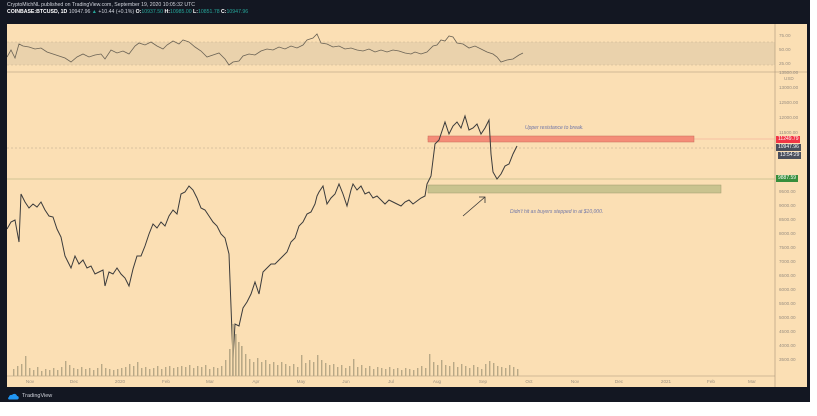 The image size is (817, 416). I want to click on price-tick: 6000.00, so click(787, 289).